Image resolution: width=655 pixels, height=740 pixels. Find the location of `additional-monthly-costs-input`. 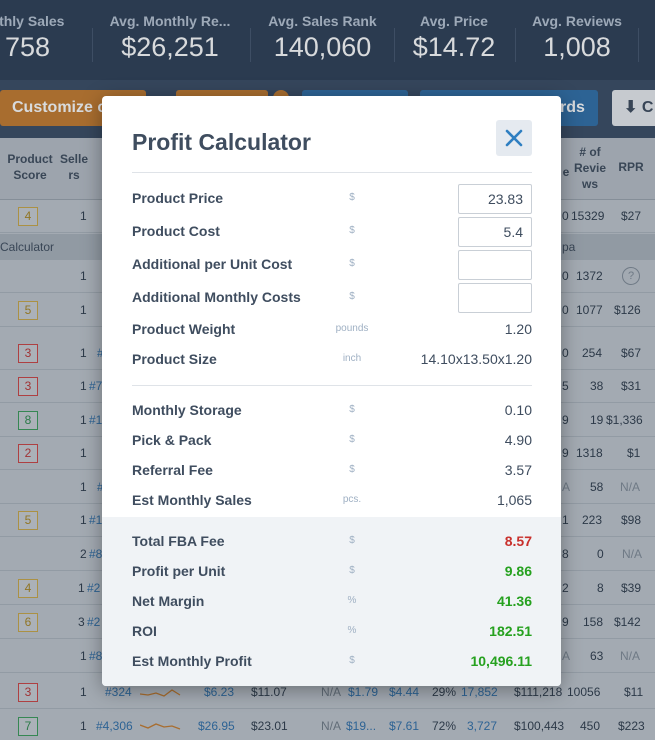

additional-monthly-costs-input is located at coordinates (495, 298).